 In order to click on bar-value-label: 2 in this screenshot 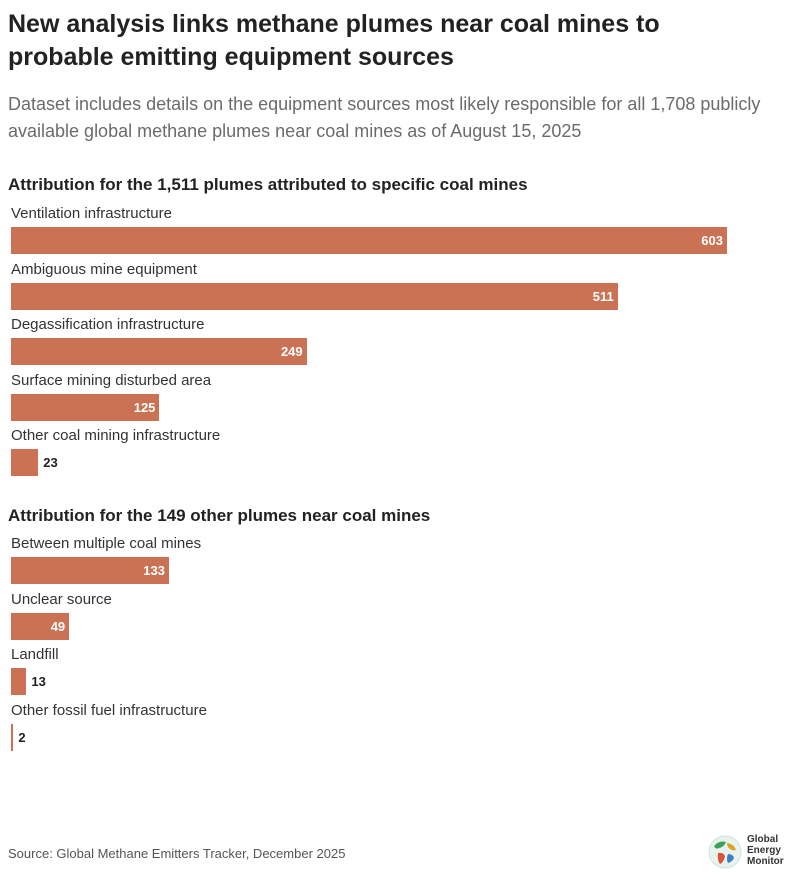, I will do `click(22, 737)`.